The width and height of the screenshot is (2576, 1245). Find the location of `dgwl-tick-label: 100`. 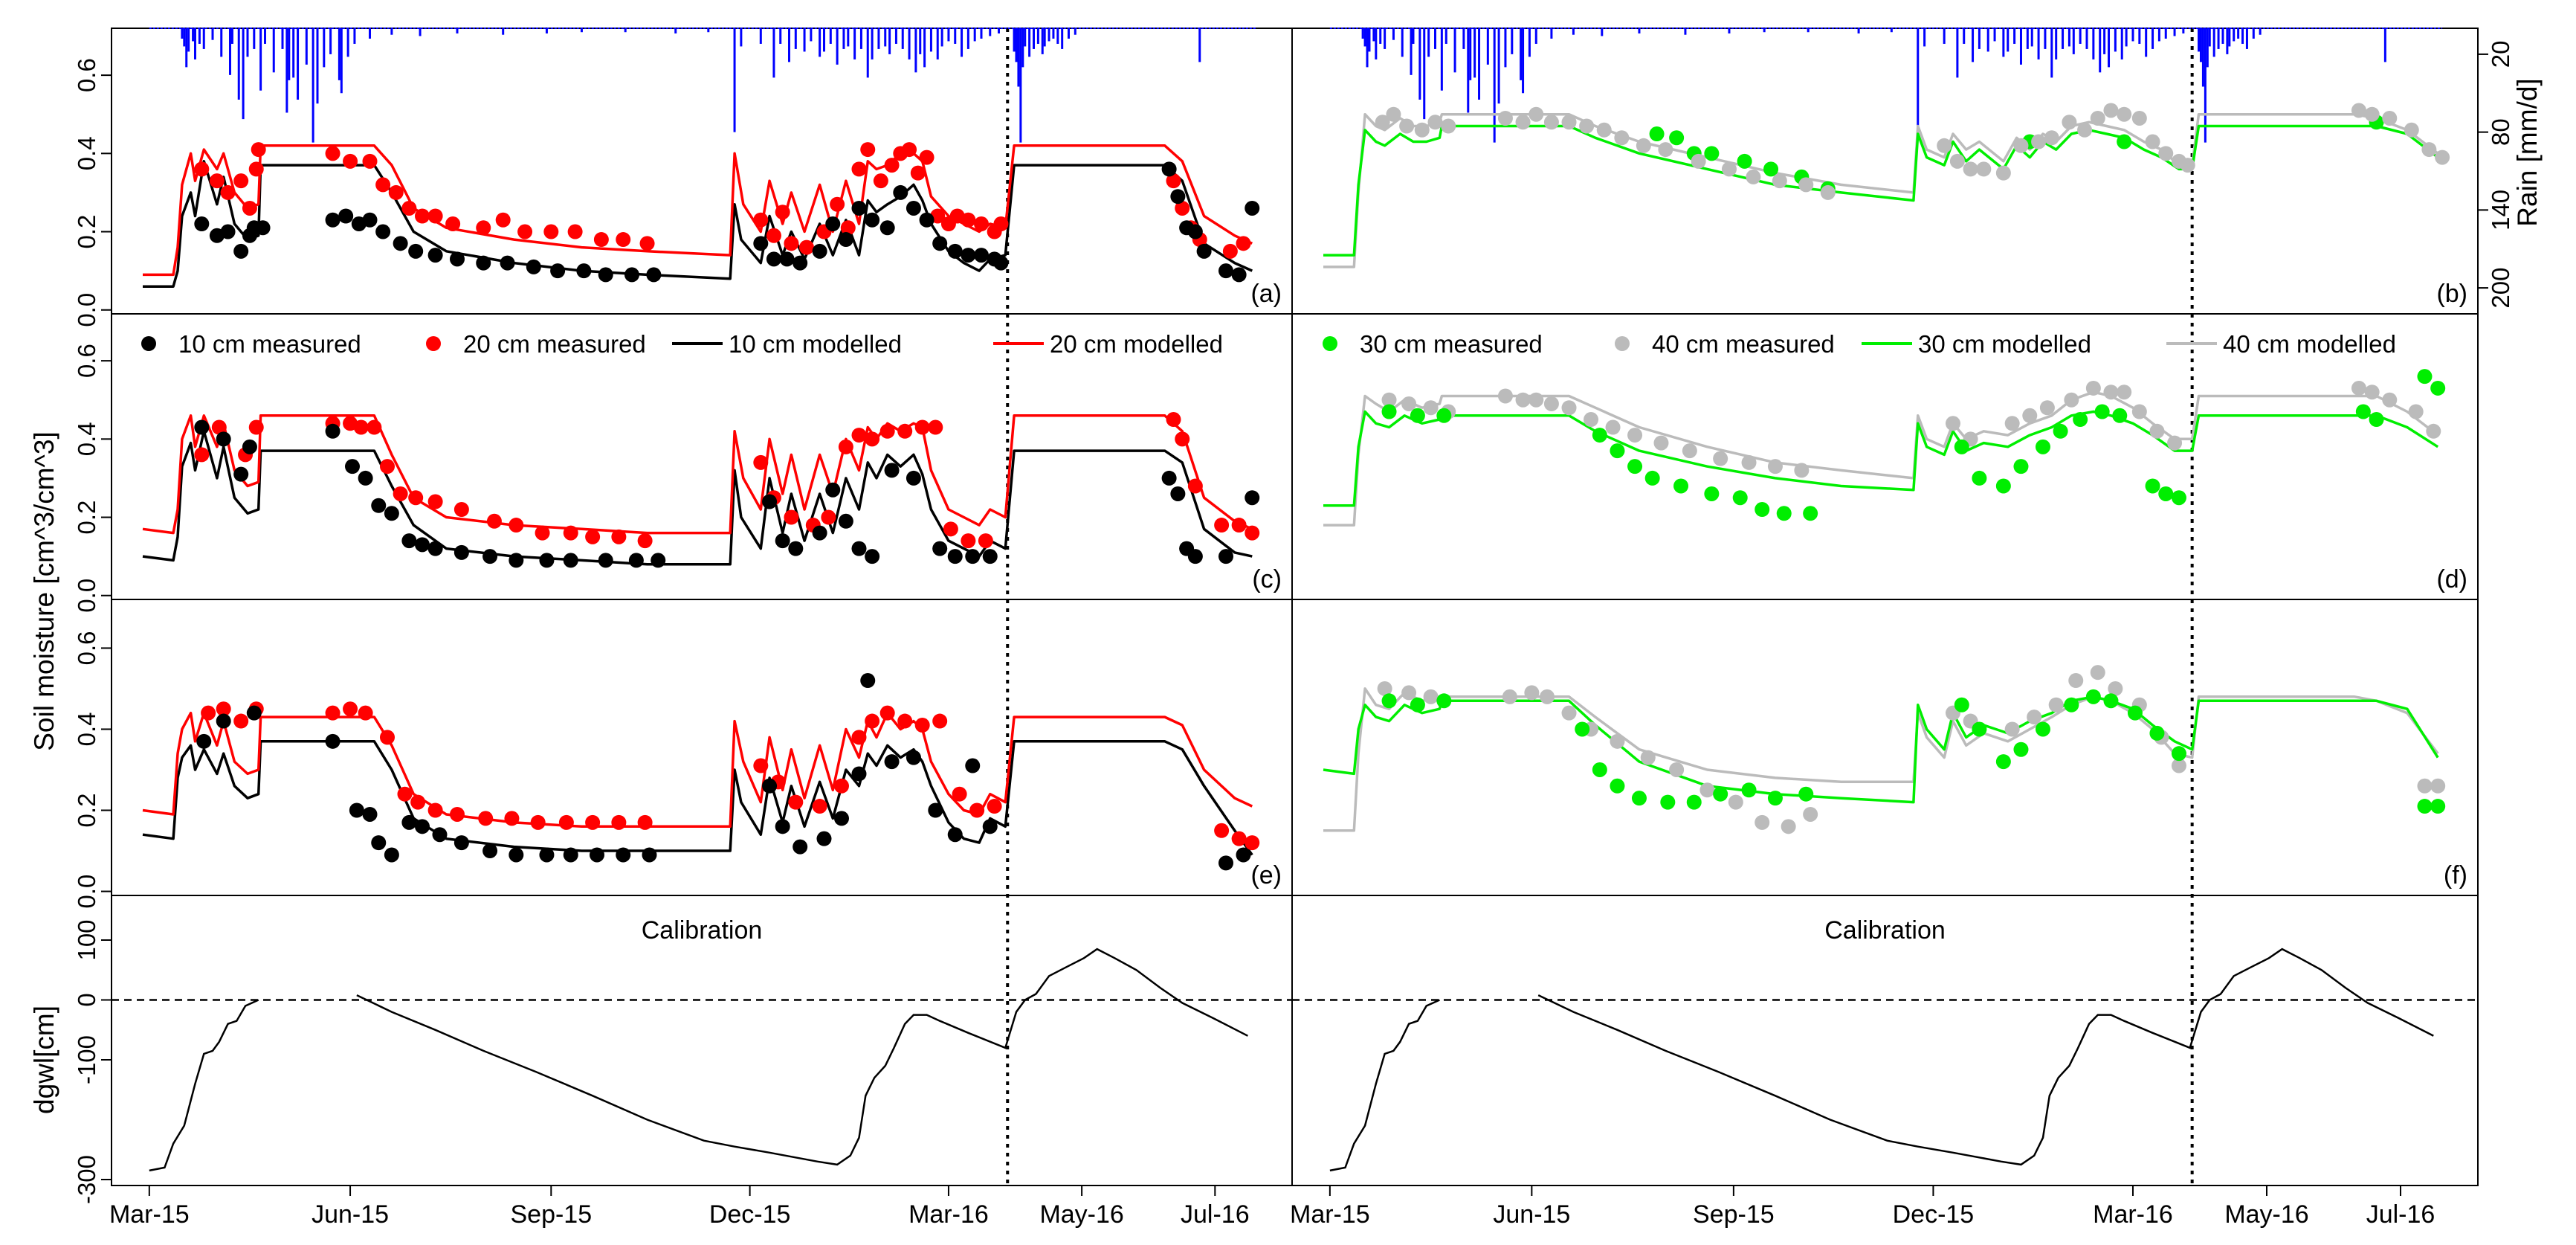

dgwl-tick-label: 100 is located at coordinates (86, 939).